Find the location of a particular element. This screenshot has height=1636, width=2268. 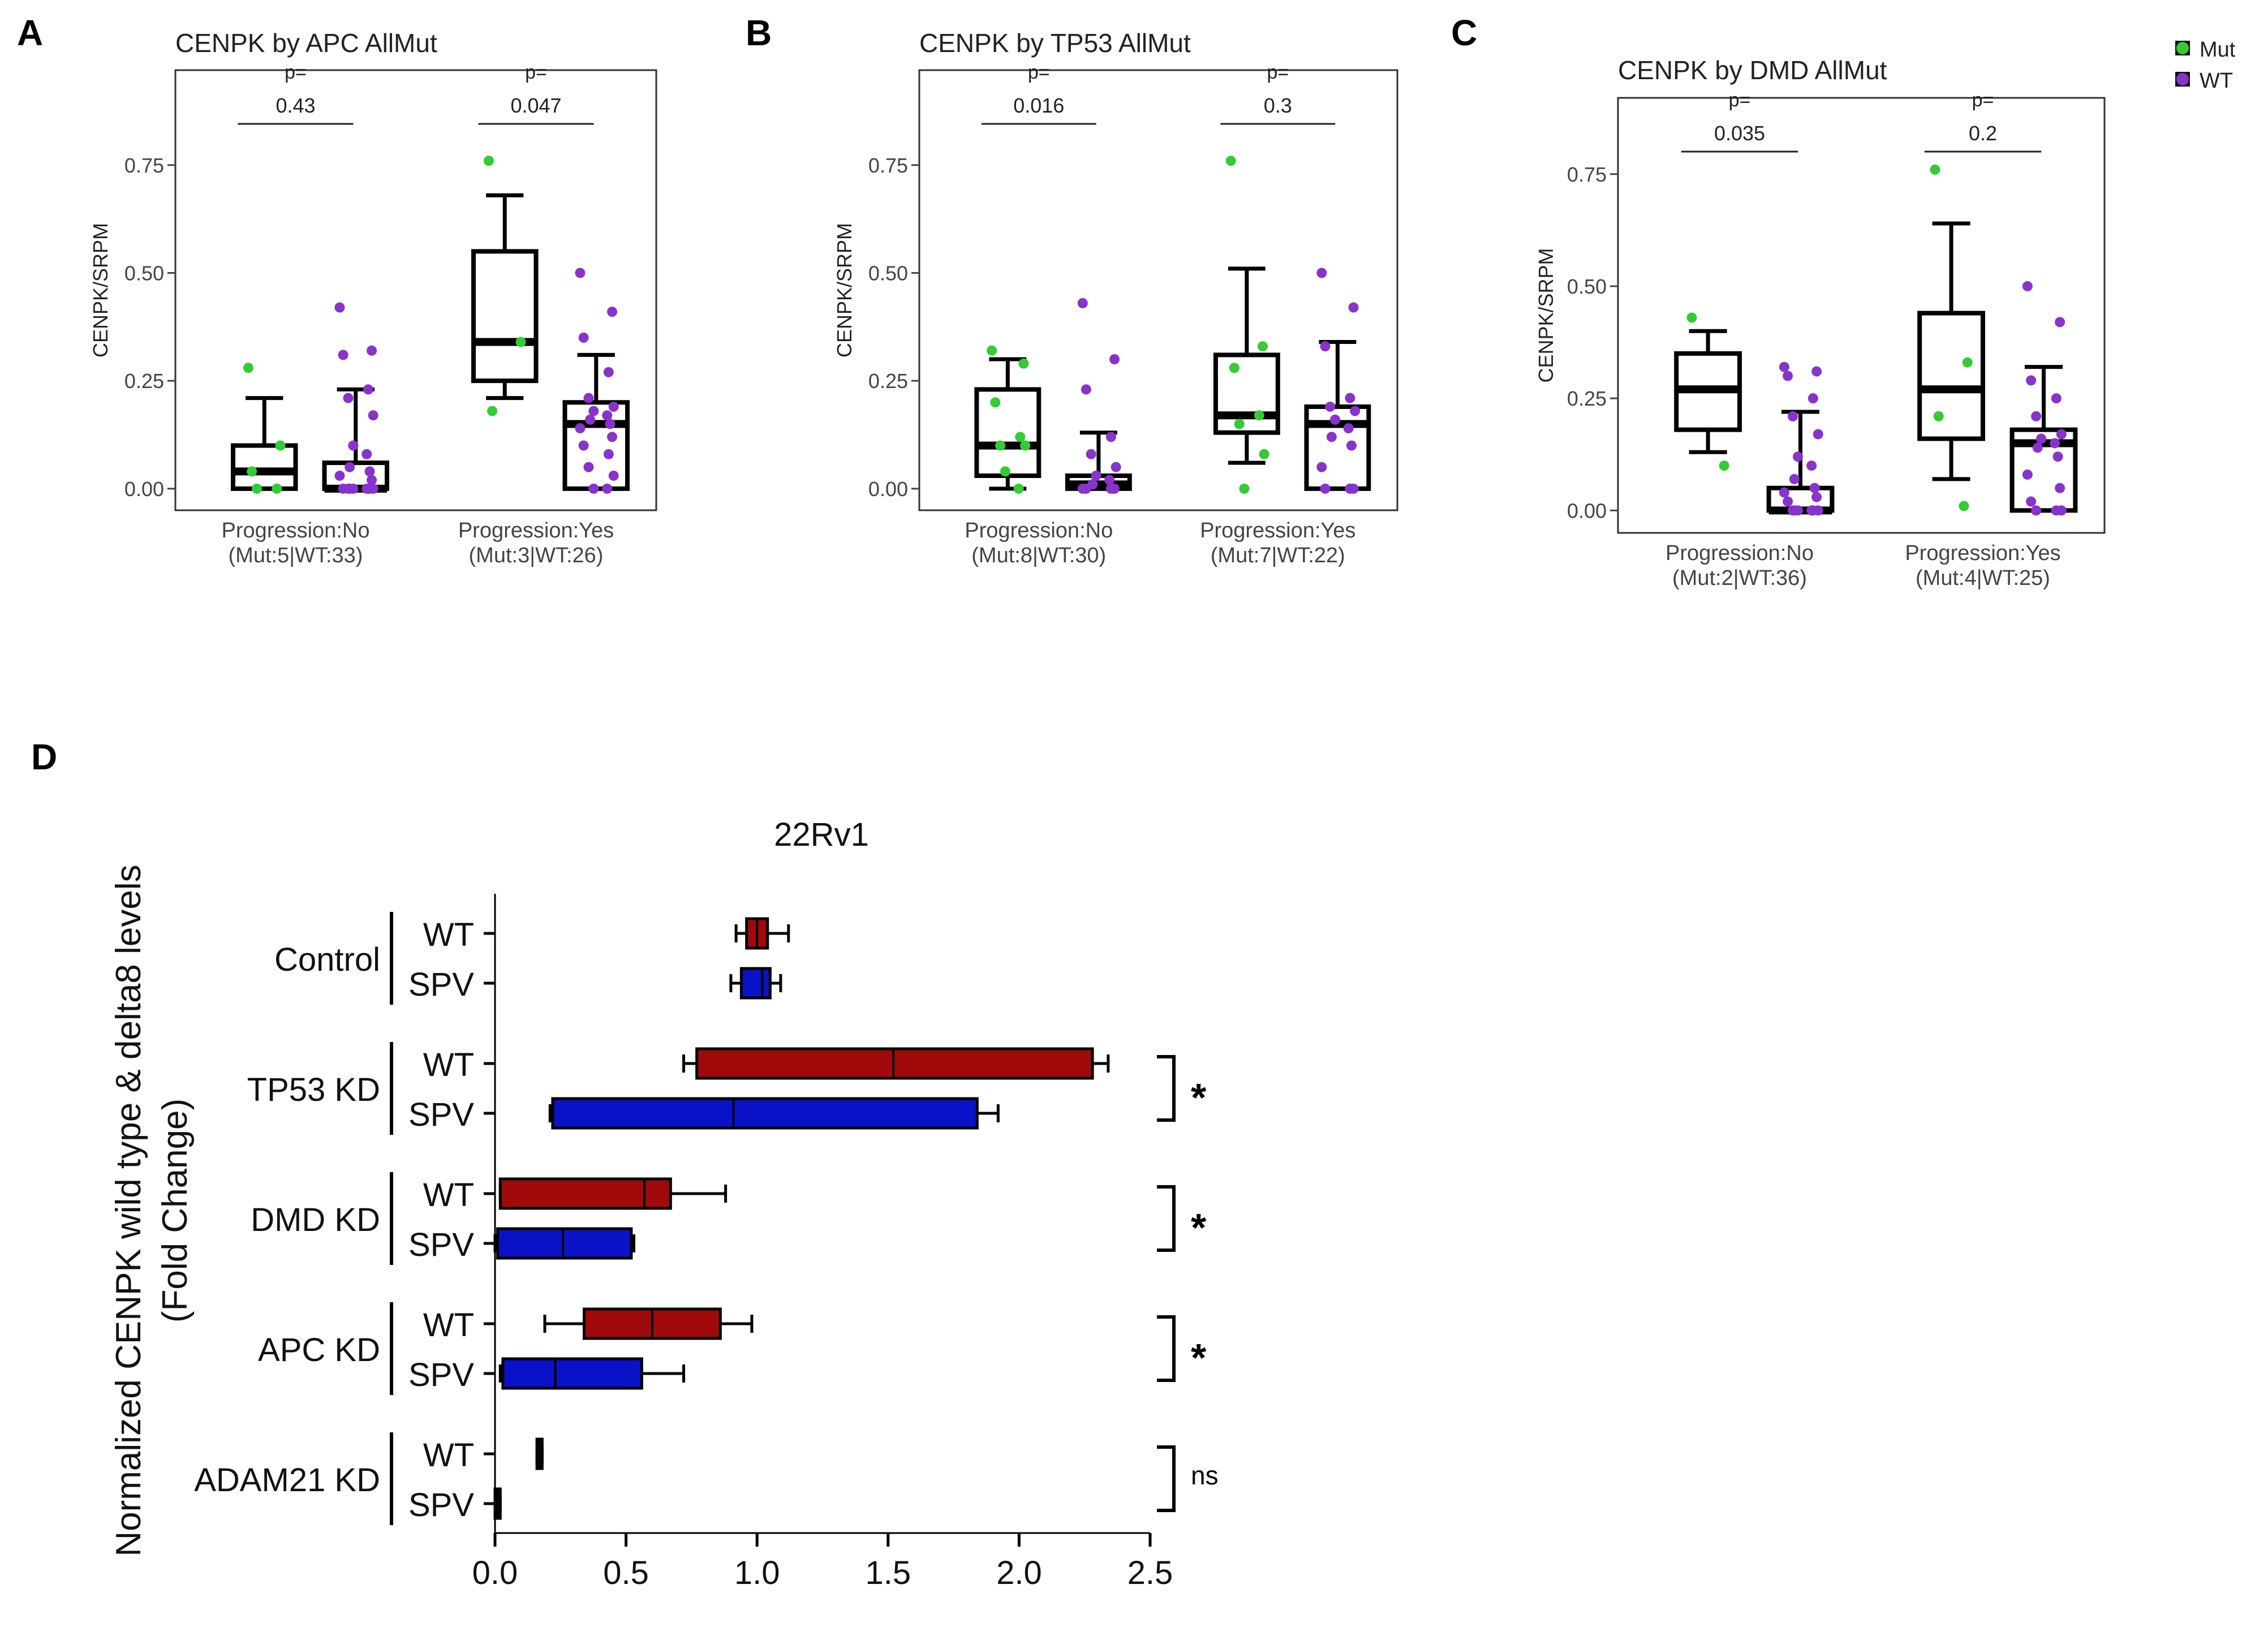

x-tick-sublabel: (Mut:5|WT:33) is located at coordinates (296, 555).